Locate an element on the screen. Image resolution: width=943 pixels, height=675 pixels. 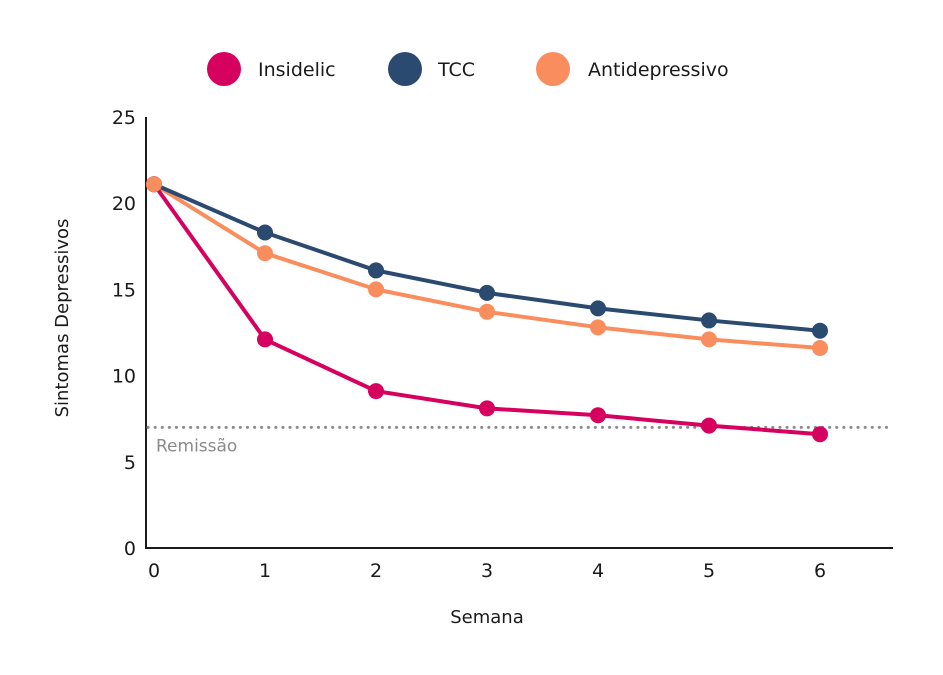
x-tick-label: 1 is located at coordinates (265, 571).